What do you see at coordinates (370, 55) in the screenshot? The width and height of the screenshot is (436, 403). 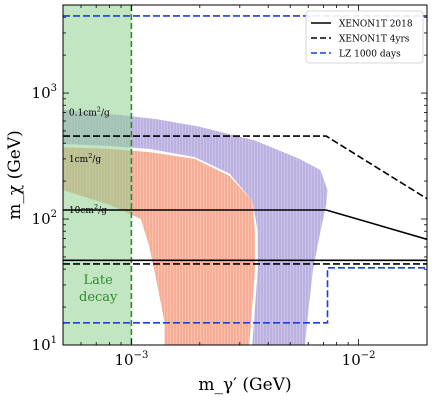 I see `legend-label-3: LZ 1000 days` at bounding box center [370, 55].